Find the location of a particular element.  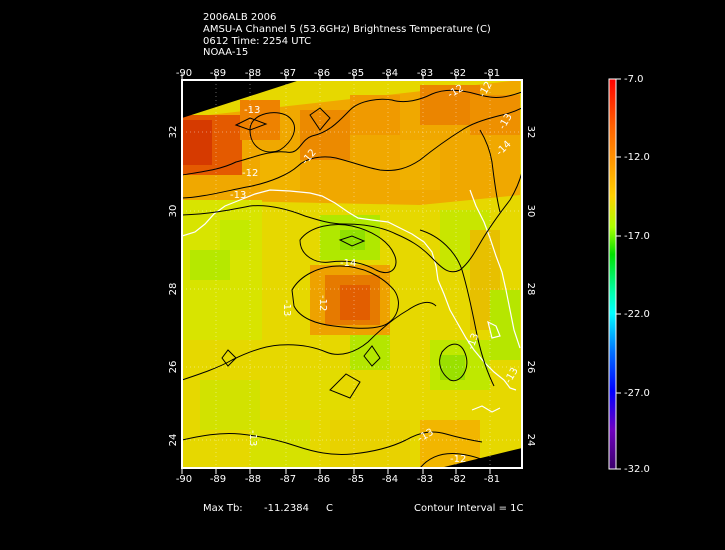

colorbar-label: -17.0 is located at coordinates (637, 236).